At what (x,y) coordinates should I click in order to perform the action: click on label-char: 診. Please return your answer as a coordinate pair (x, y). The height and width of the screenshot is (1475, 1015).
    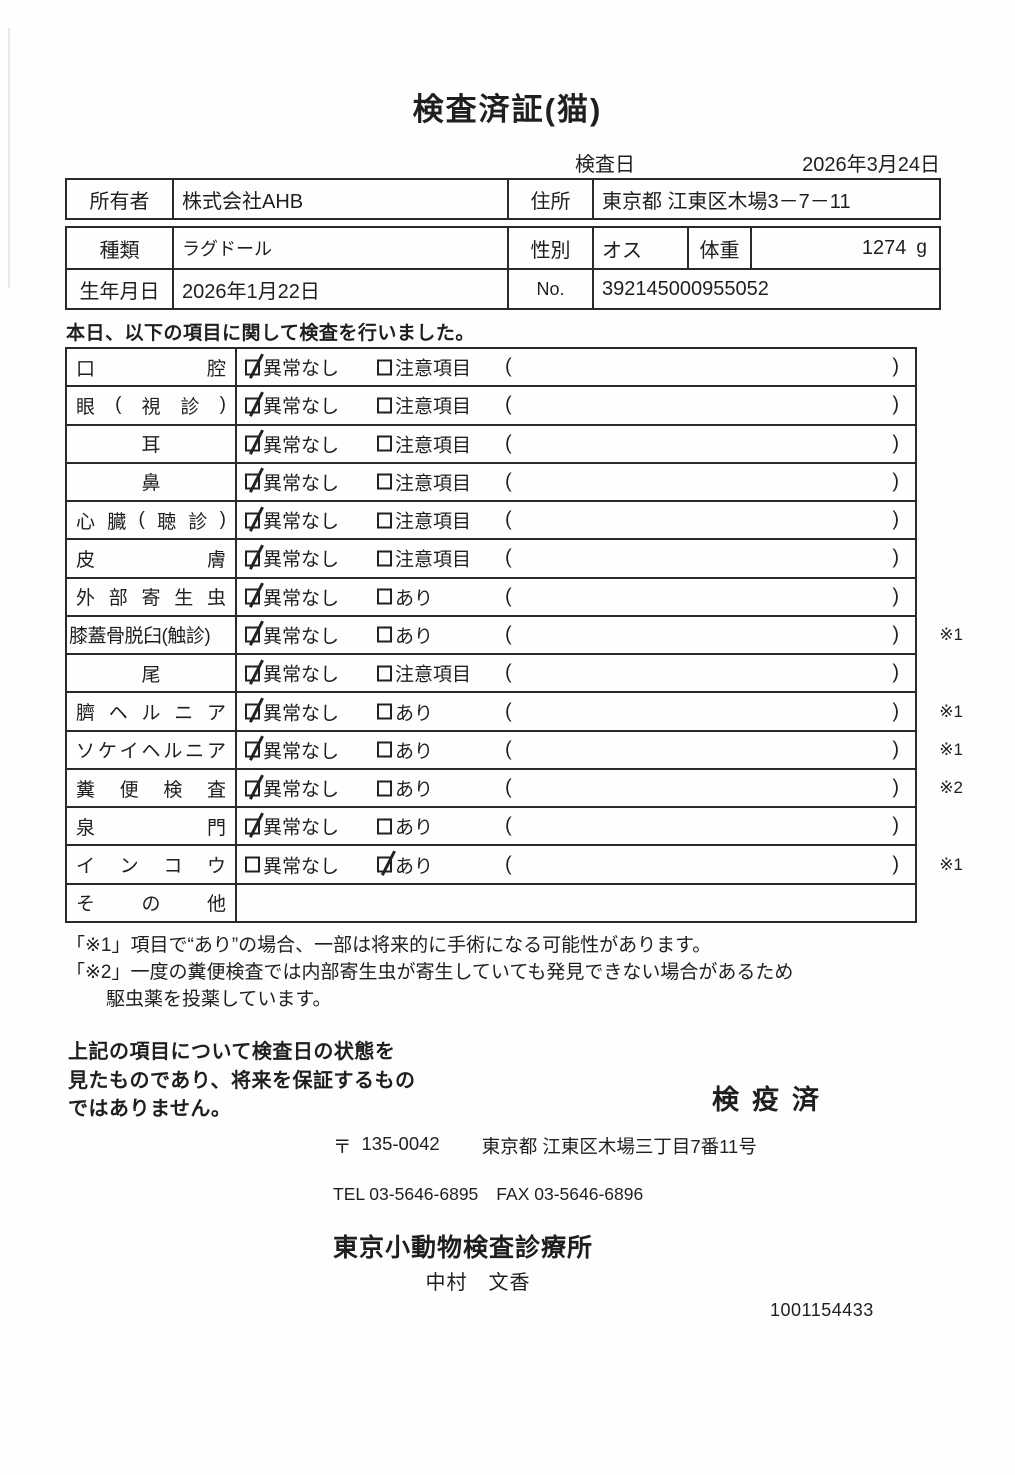
    Looking at the image, I should click on (198, 522).